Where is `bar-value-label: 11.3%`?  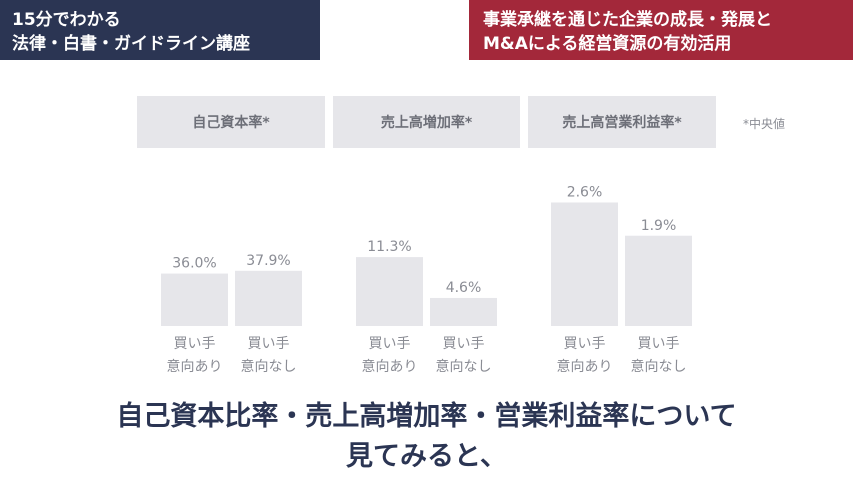 bar-value-label: 11.3% is located at coordinates (389, 247).